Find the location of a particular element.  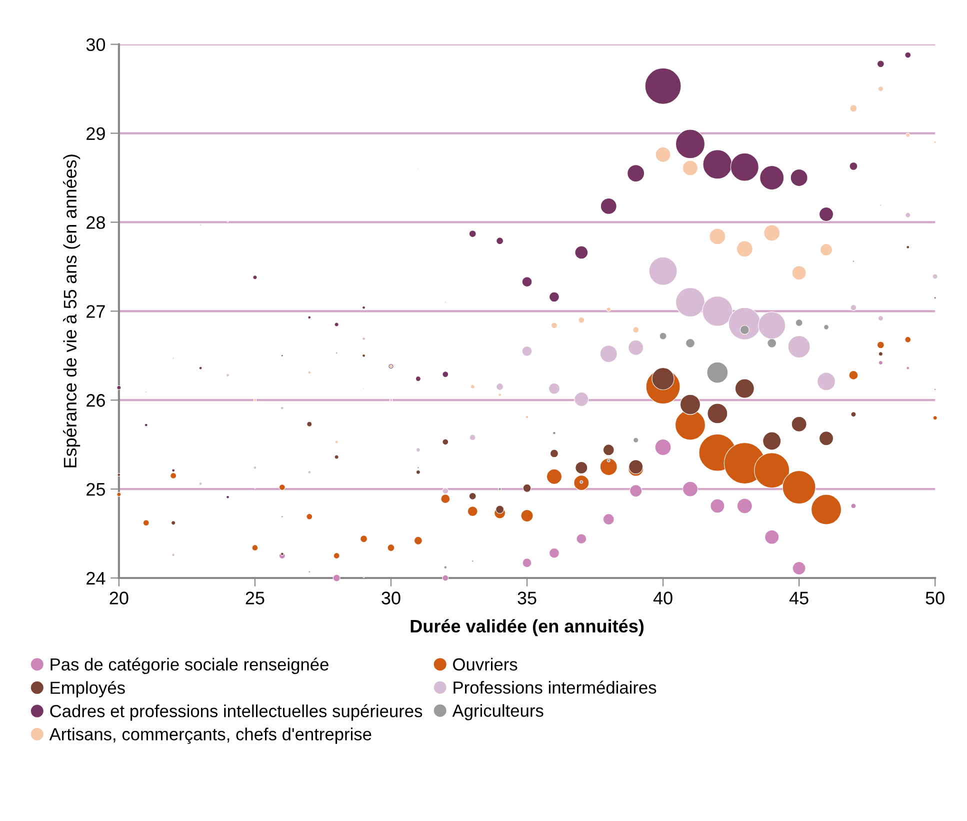

y-axis-title: Espérance de vie à 55 ans (en années) is located at coordinates (71, 311).